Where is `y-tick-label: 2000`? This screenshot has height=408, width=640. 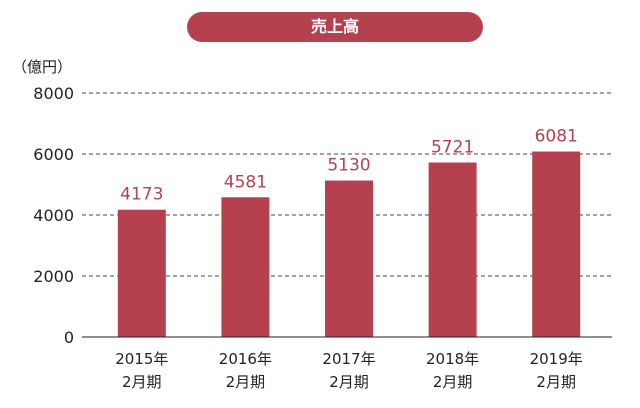
y-tick-label: 2000 is located at coordinates (53, 276).